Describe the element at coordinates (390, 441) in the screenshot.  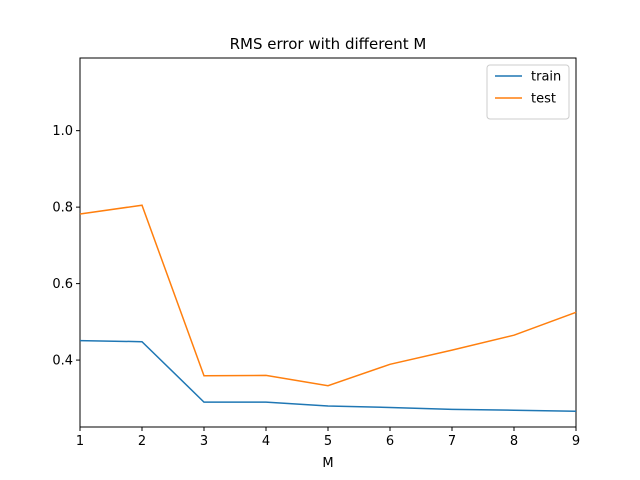
I see `x-tick-label: 6` at that location.